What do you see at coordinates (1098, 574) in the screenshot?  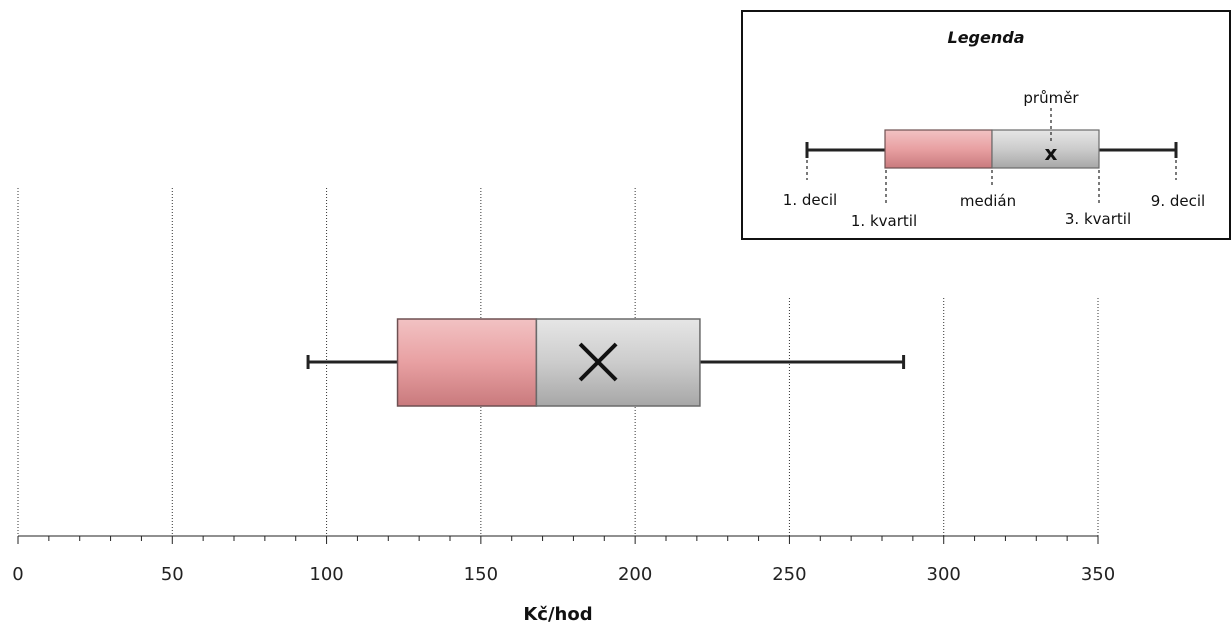 I see `tick-label: 350` at bounding box center [1098, 574].